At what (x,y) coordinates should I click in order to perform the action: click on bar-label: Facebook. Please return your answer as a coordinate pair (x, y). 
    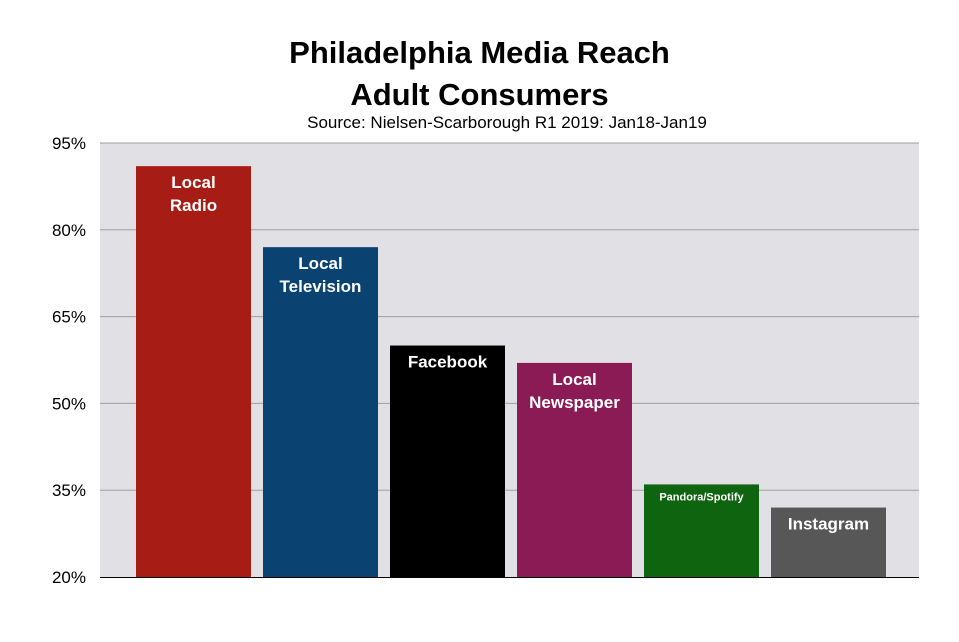
    Looking at the image, I should click on (448, 362).